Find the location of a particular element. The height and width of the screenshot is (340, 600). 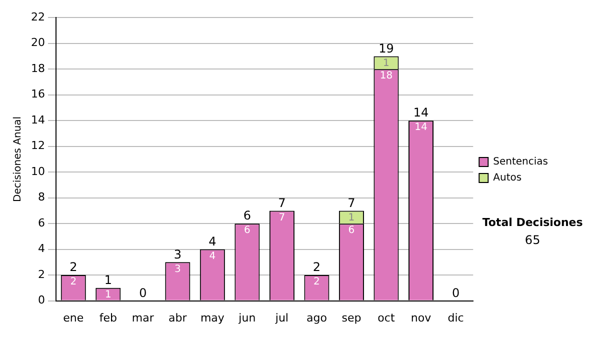

x-tick-label: dic is located at coordinates (456, 317).